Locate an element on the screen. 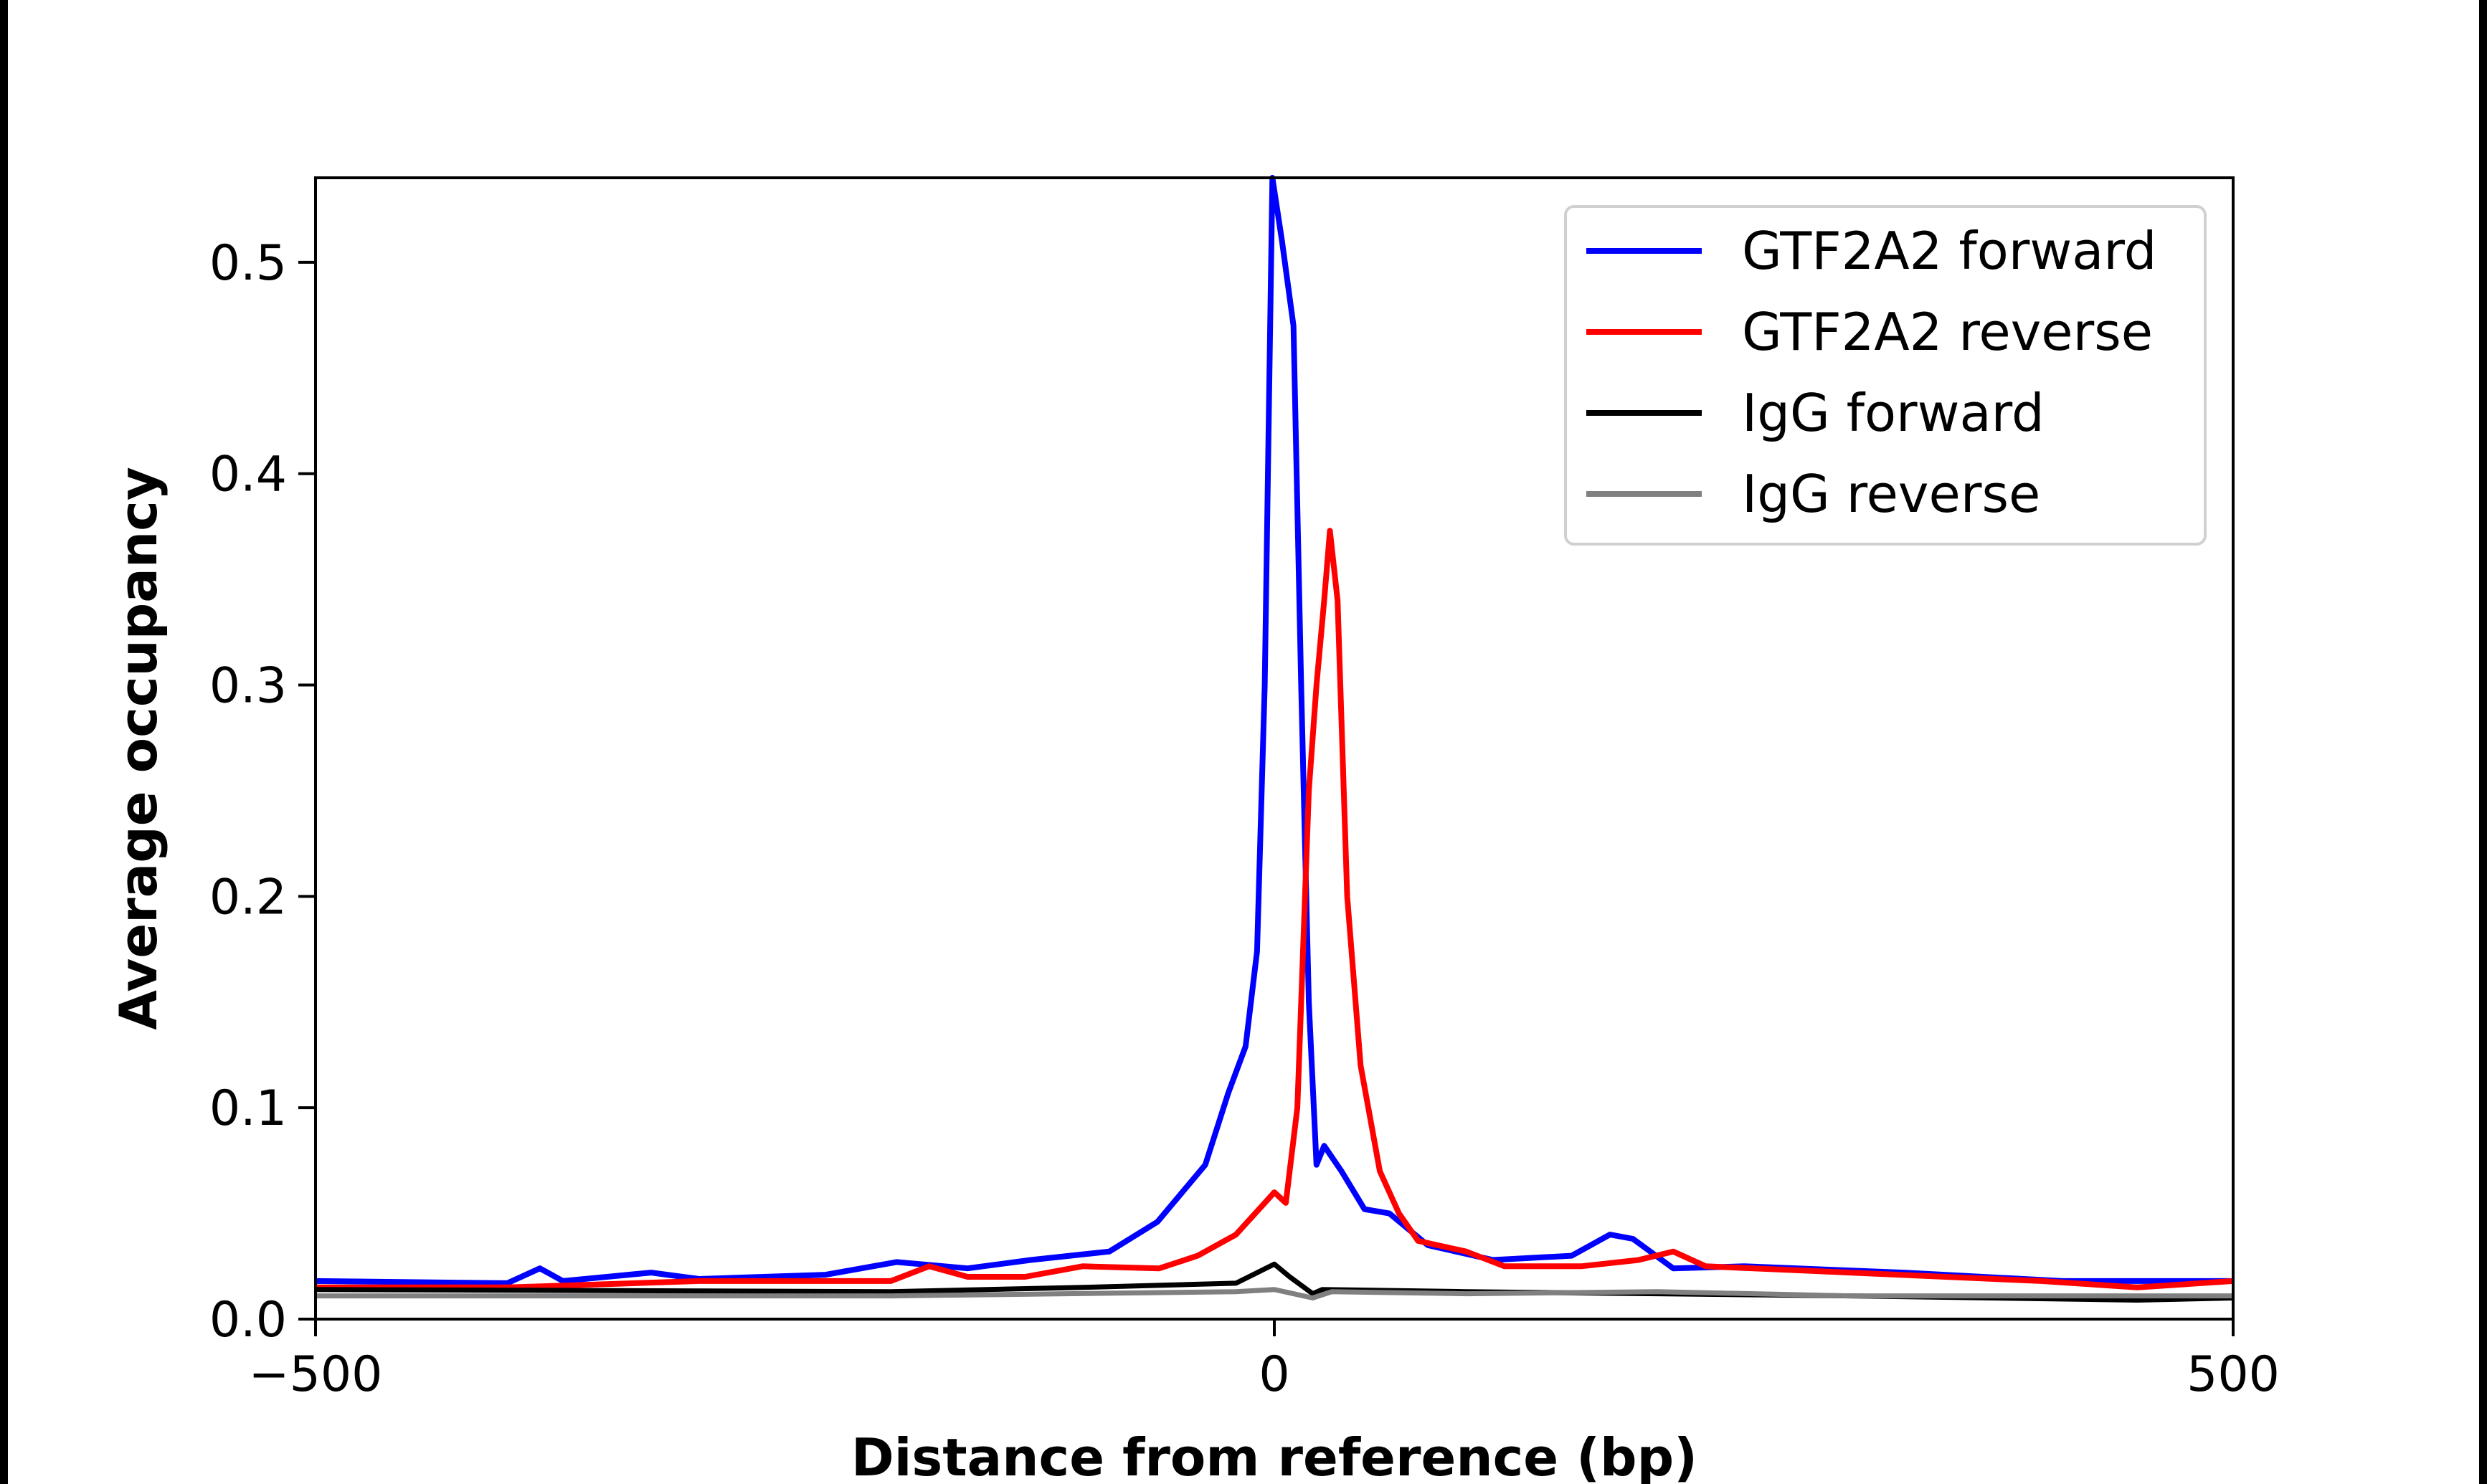 This screenshot has width=2487, height=1484. x-ticks: −500 0 500 is located at coordinates (1265, 1361).